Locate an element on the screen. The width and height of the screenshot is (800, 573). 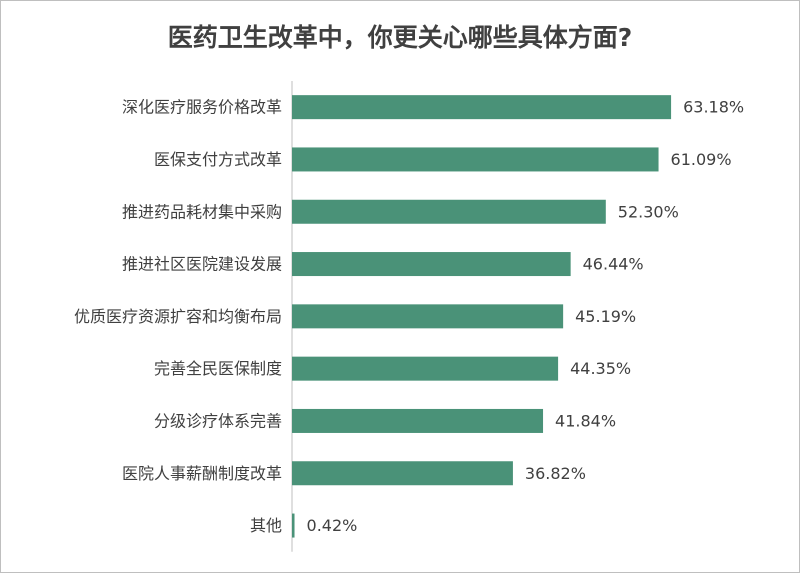
category-label-1: 深化医疗服务价格改革 is located at coordinates (202, 107).